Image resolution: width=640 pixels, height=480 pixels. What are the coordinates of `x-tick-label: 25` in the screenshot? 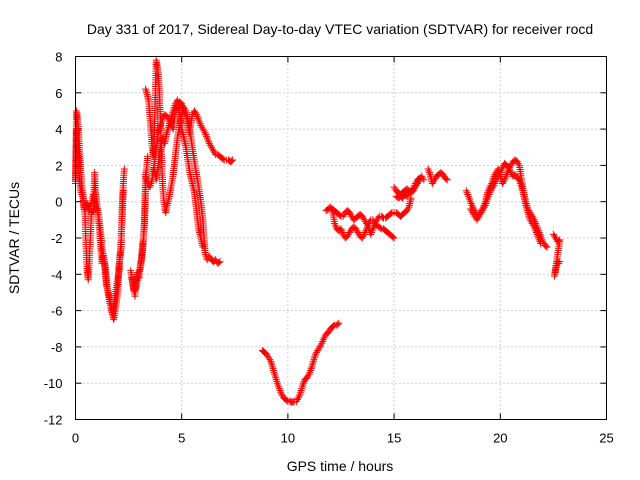 It's located at (606, 438).